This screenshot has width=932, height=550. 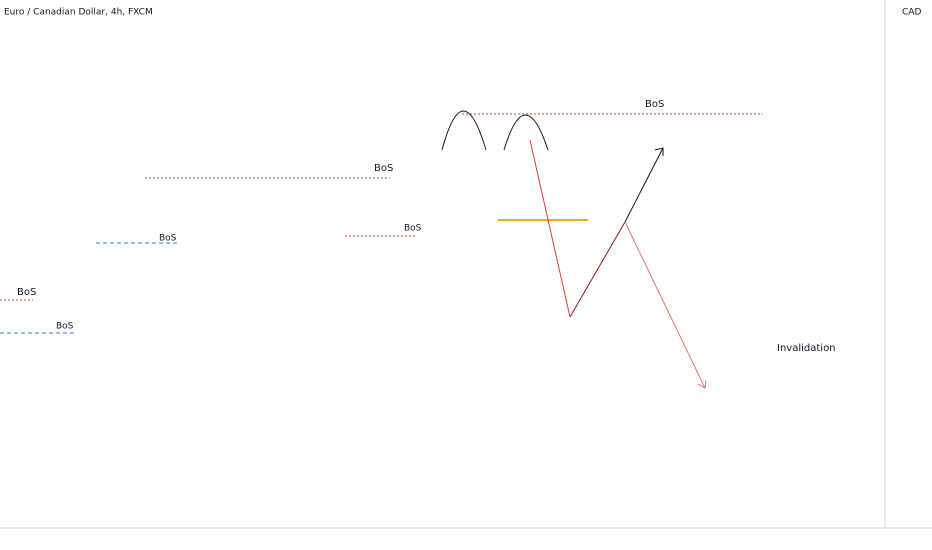 I want to click on annotation: Invalidation, so click(x=806, y=348).